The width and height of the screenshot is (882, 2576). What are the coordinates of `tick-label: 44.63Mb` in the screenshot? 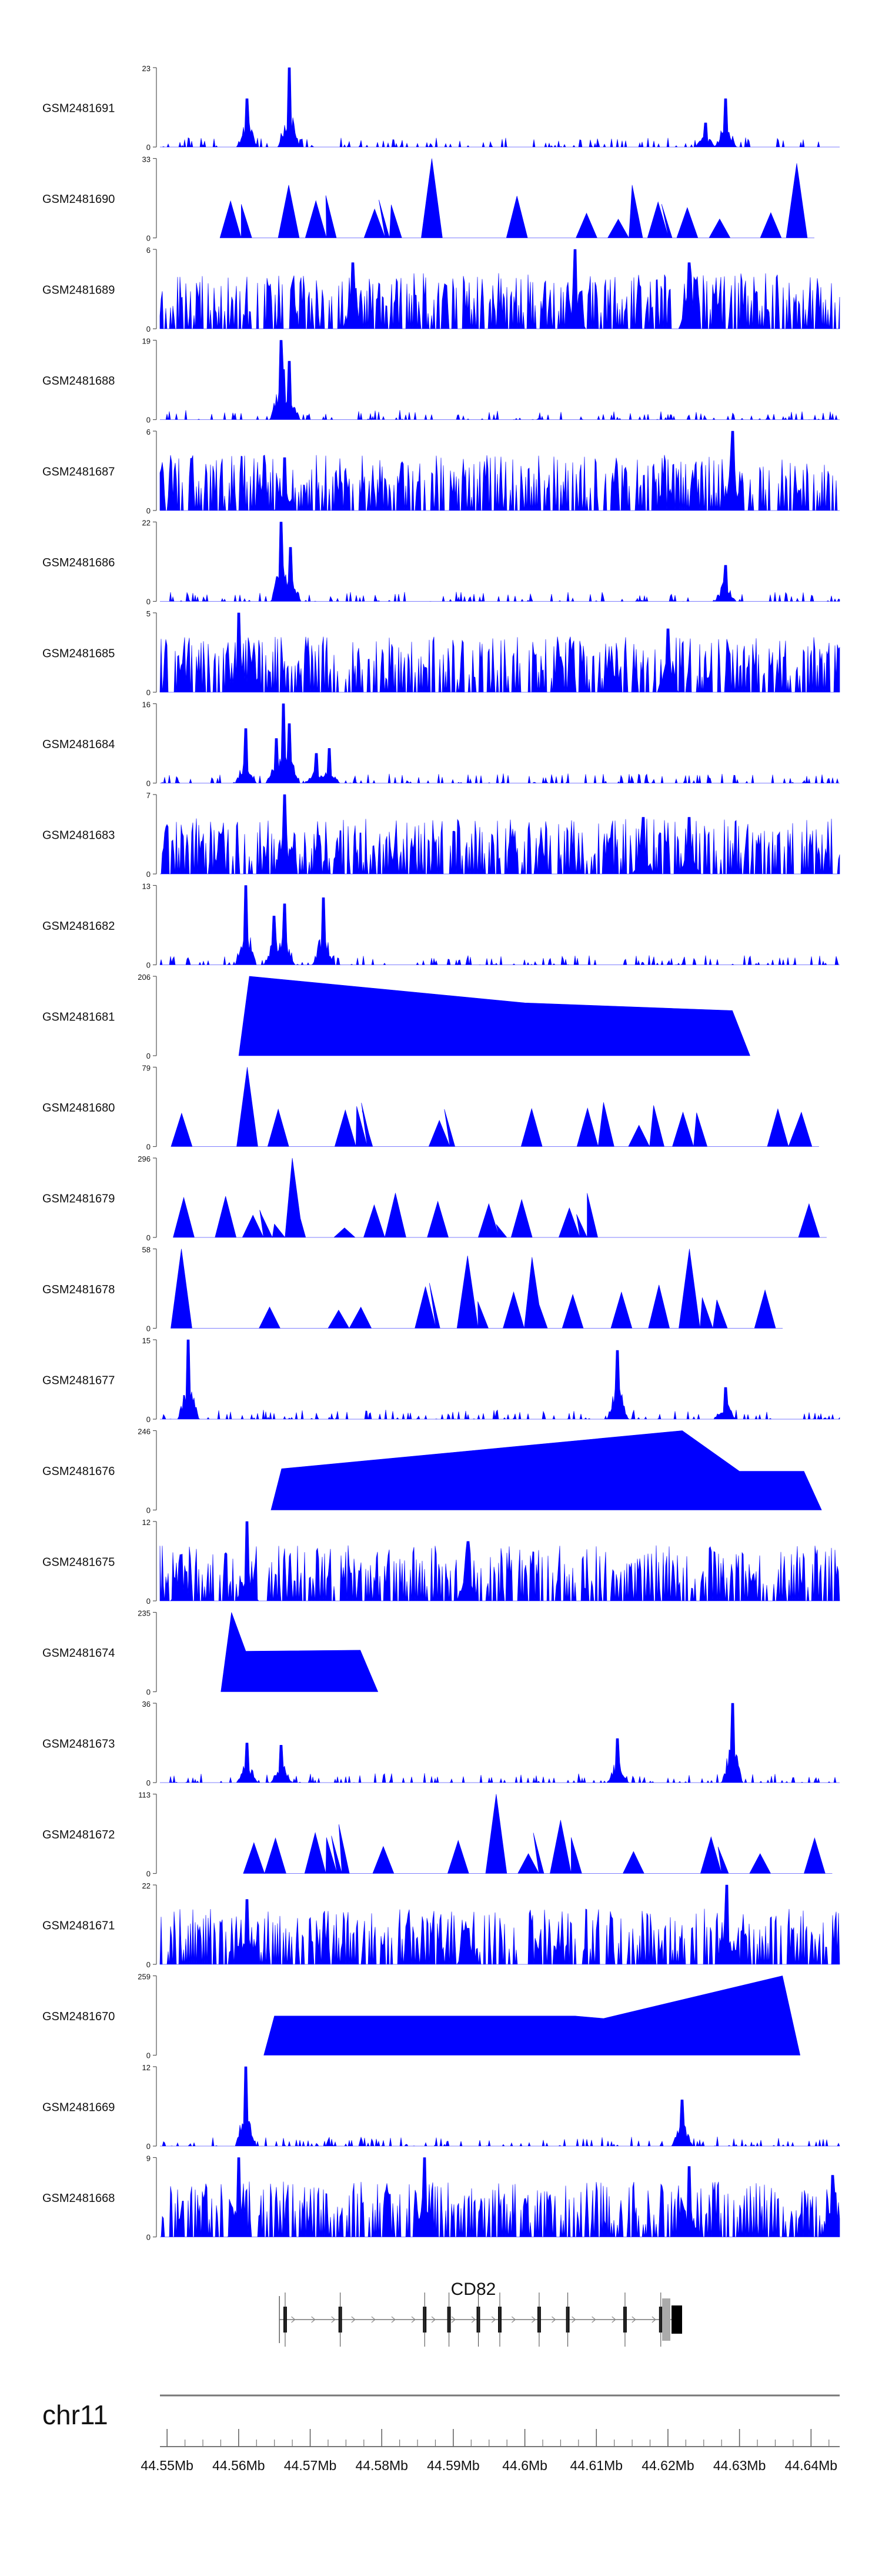 It's located at (739, 2465).